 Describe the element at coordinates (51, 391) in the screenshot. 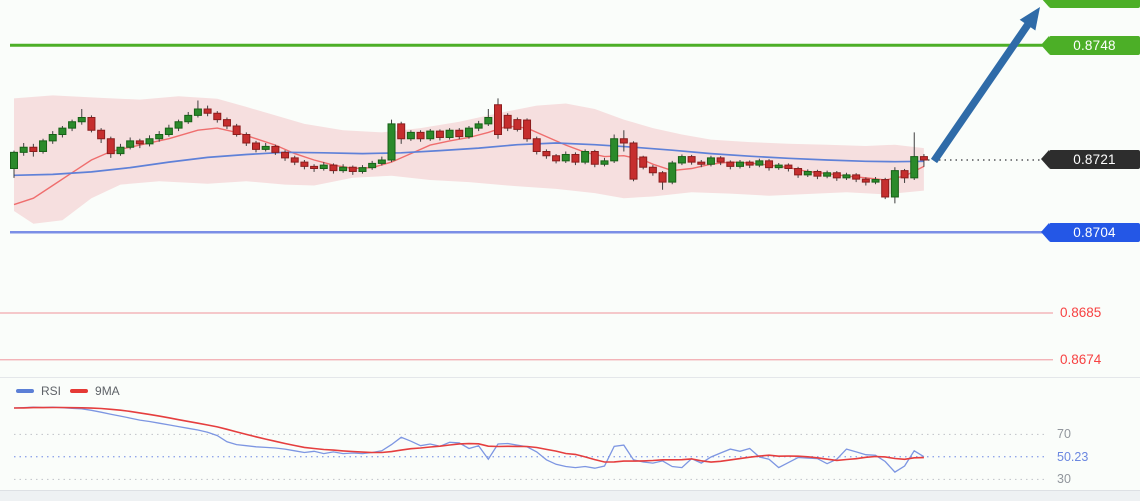

I see `rsi-legend-label: RSI` at that location.